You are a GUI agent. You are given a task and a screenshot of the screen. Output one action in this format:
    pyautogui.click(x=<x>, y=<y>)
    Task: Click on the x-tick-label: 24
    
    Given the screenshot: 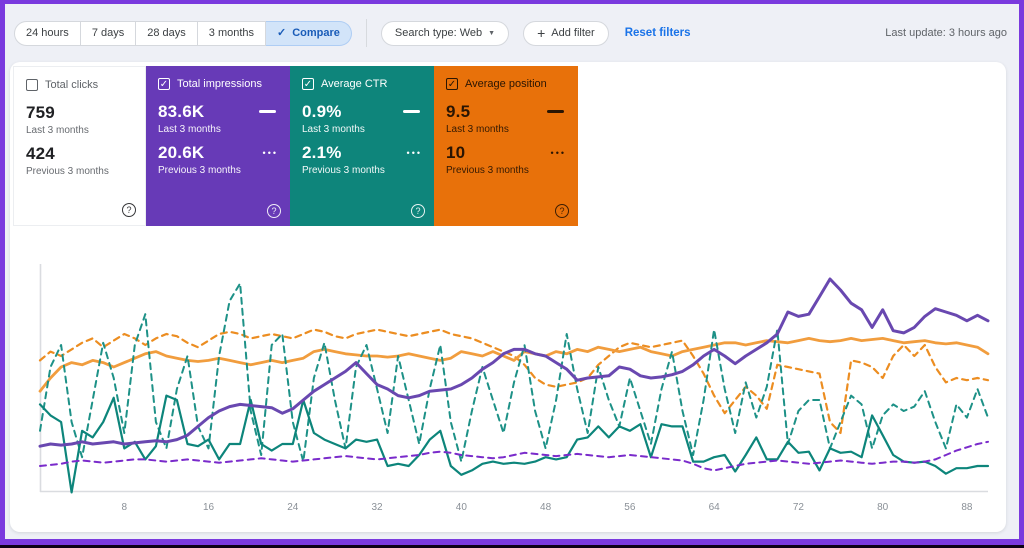 What is the action you would take?
    pyautogui.click(x=293, y=507)
    